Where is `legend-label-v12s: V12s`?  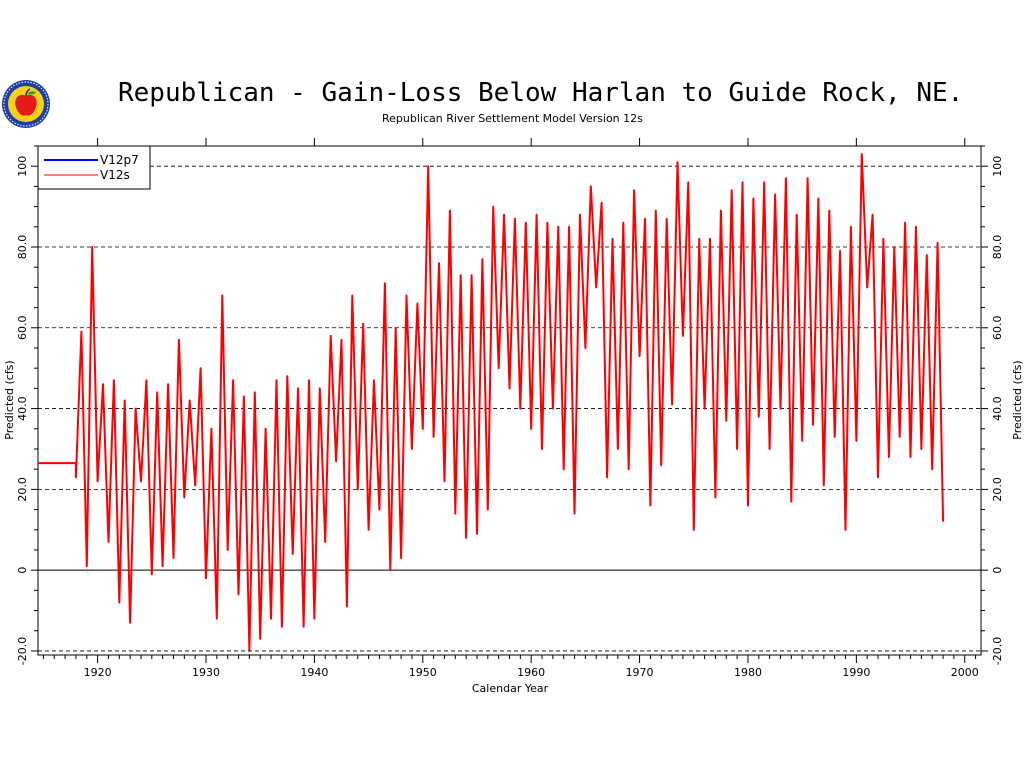
legend-label-v12s: V12s is located at coordinates (115, 175).